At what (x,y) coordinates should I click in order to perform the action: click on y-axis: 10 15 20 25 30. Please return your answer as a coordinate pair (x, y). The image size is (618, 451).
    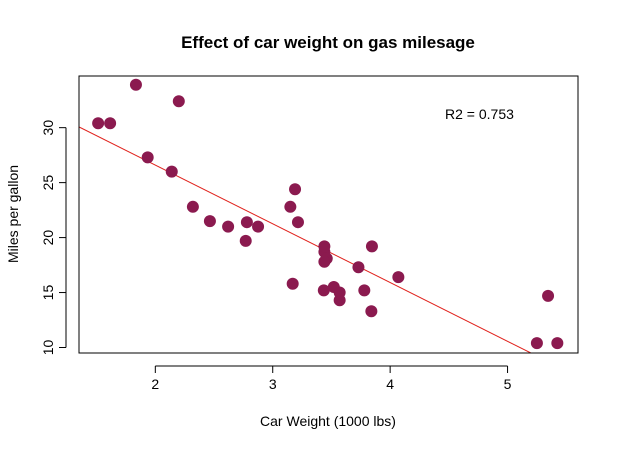
    Looking at the image, I should click on (53, 238).